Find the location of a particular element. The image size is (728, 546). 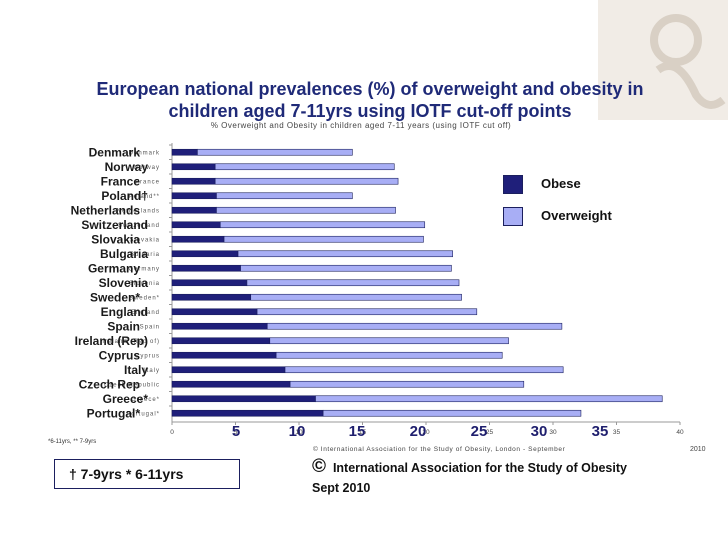

x-tick-label: 0 is located at coordinates (172, 432).